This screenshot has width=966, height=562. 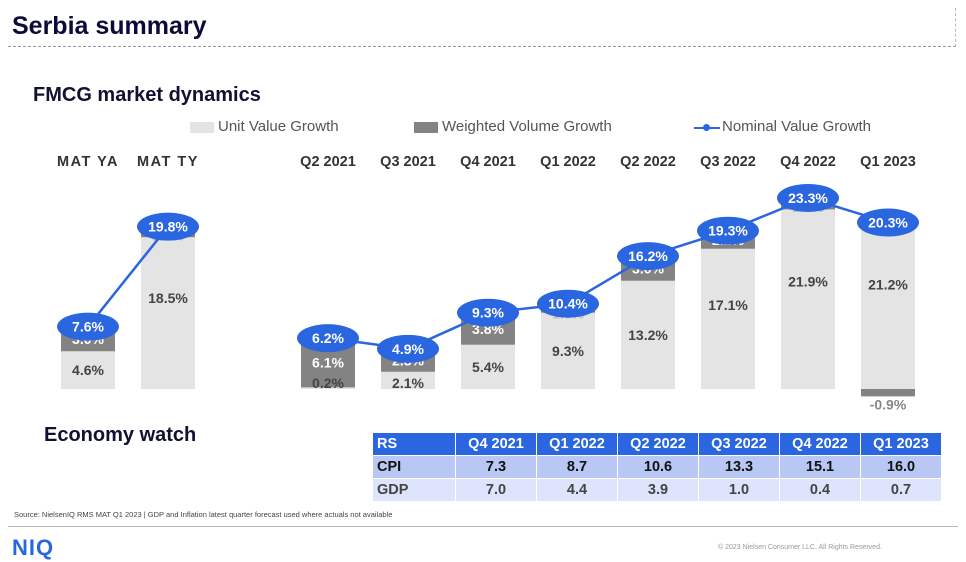 I want to click on bar-label-unit: 0.2%, so click(x=328, y=383).